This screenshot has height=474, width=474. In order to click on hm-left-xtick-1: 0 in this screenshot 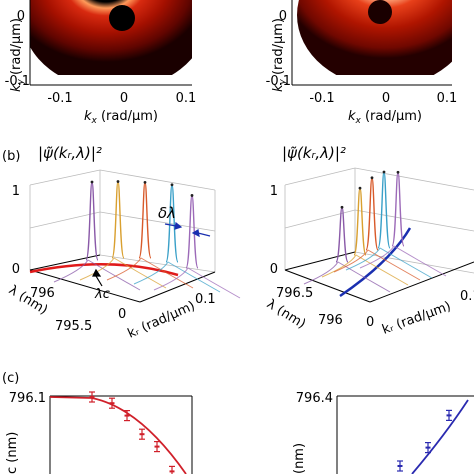, I will do `click(124, 98)`.